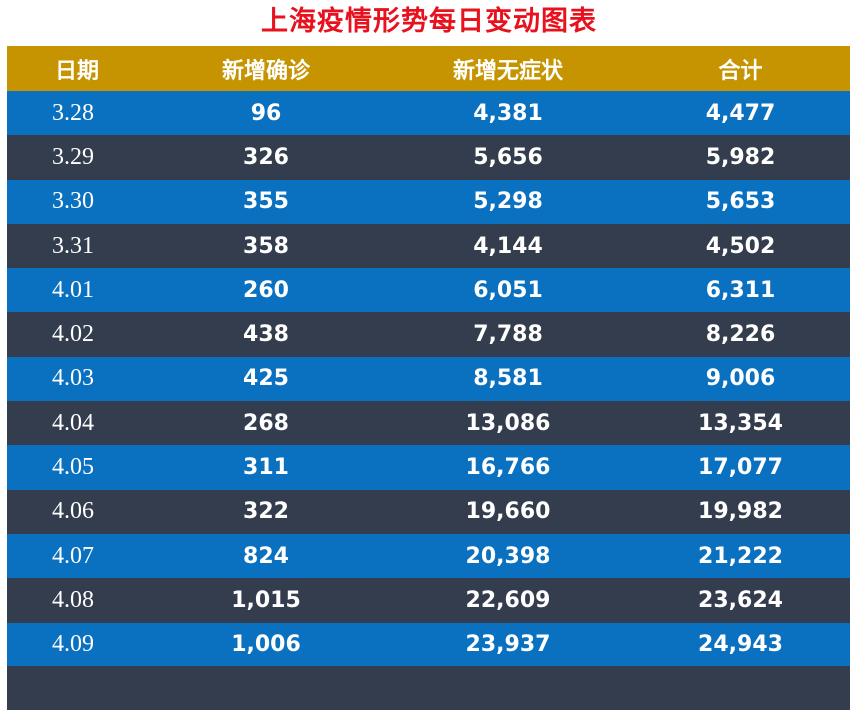  Describe the element at coordinates (428, 511) in the screenshot. I see `table-row: 4.06 322 19,660 19,982` at that location.